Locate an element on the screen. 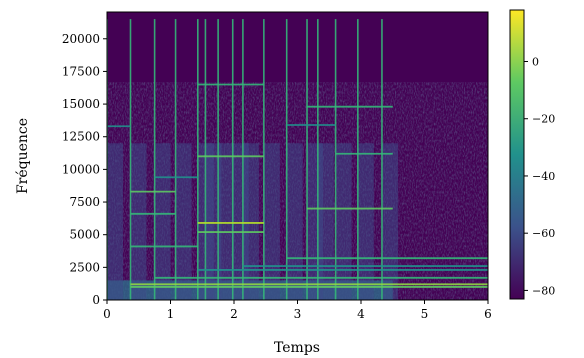 This screenshot has height=358, width=584. colorbar is located at coordinates (517, 154).